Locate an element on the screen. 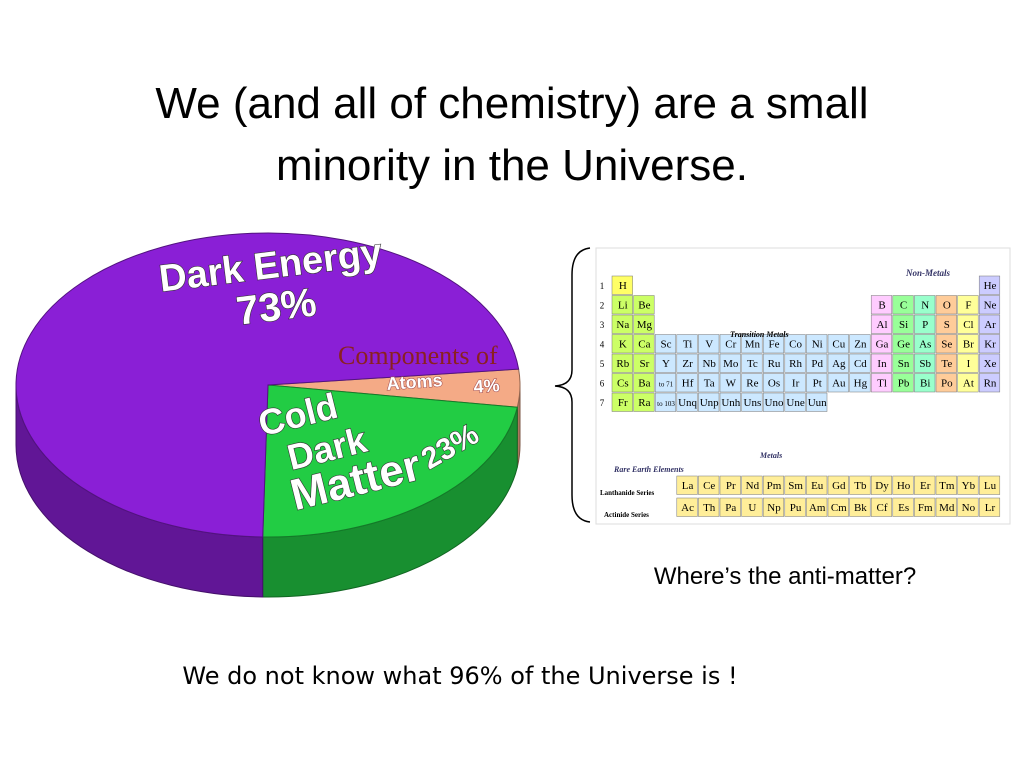 The width and height of the screenshot is (1024, 768). element-symbol: Hg is located at coordinates (861, 384).